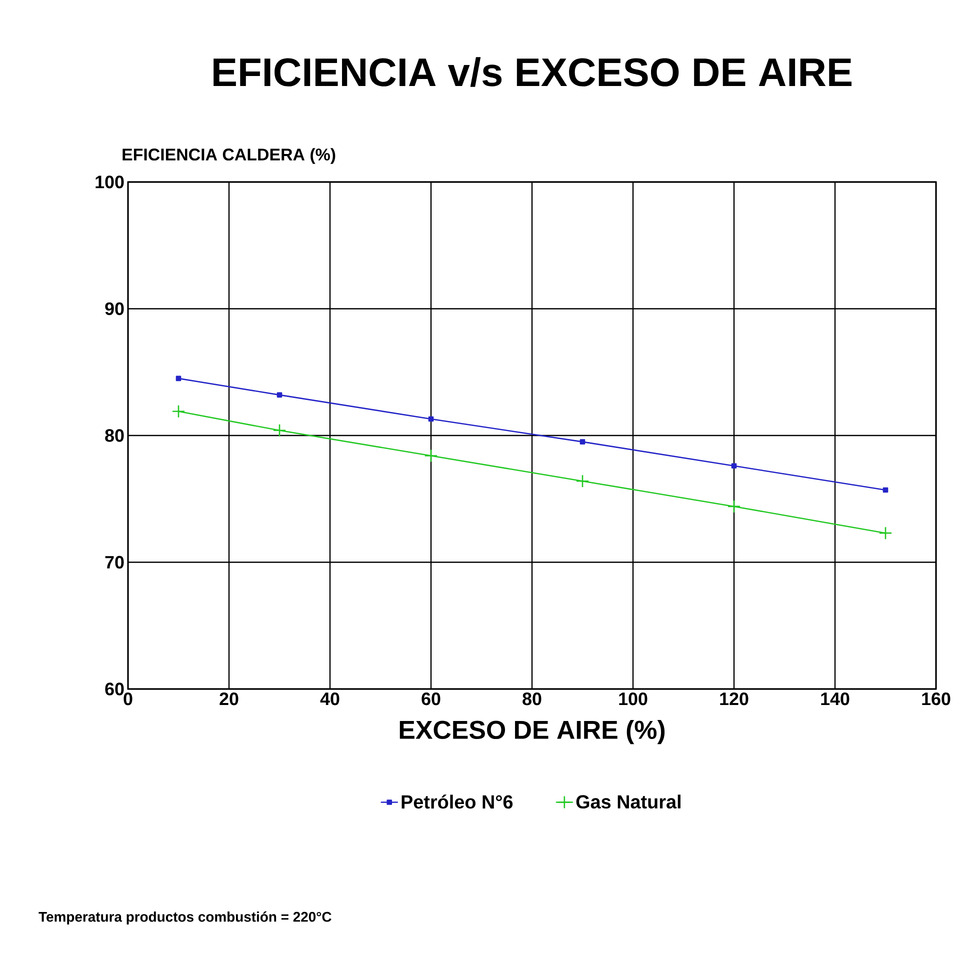  What do you see at coordinates (185, 918) in the screenshot?
I see `text: Temperatura productos combustión = 220°C` at bounding box center [185, 918].